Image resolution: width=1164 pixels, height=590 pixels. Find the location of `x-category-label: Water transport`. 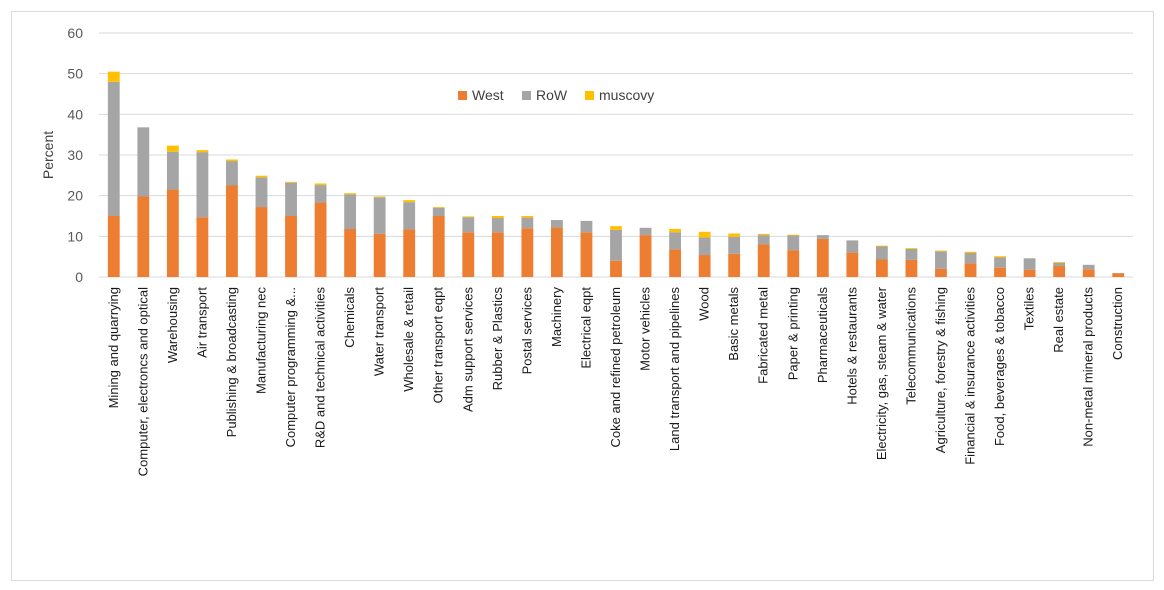

x-category-label: Water transport is located at coordinates (379, 331).